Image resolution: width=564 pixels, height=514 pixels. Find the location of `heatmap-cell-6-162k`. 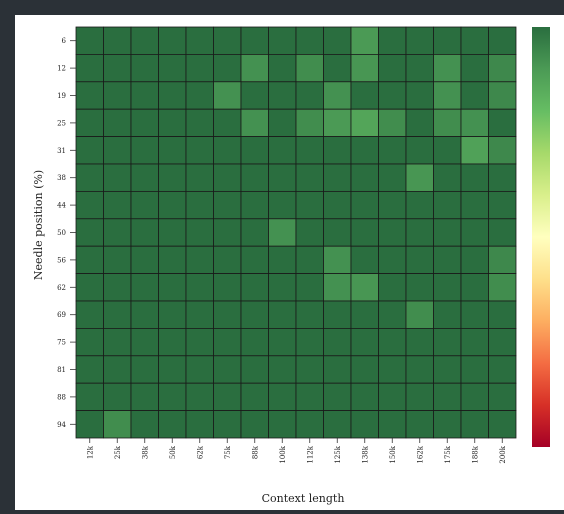

heatmap-cell-6-162k is located at coordinates (419, 40).